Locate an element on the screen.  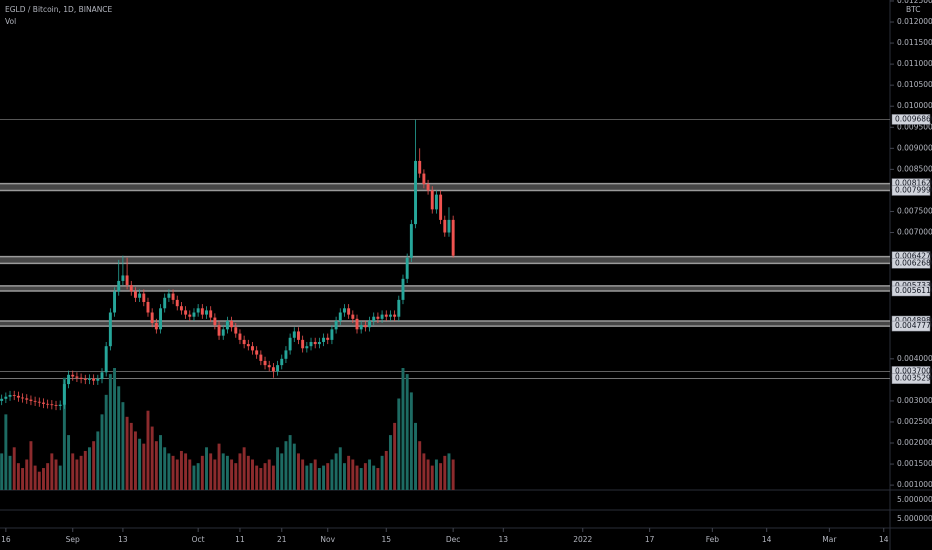
x-tick-label: Mar is located at coordinates (829, 539).